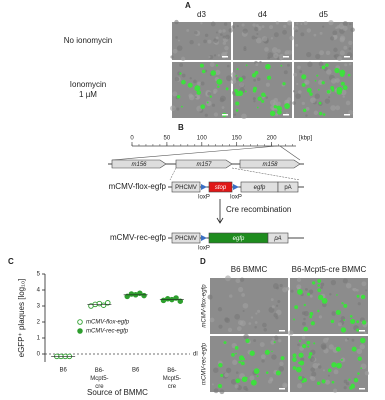 The image size is (385, 400). I want to click on y-tick-label: 2, so click(39, 323).